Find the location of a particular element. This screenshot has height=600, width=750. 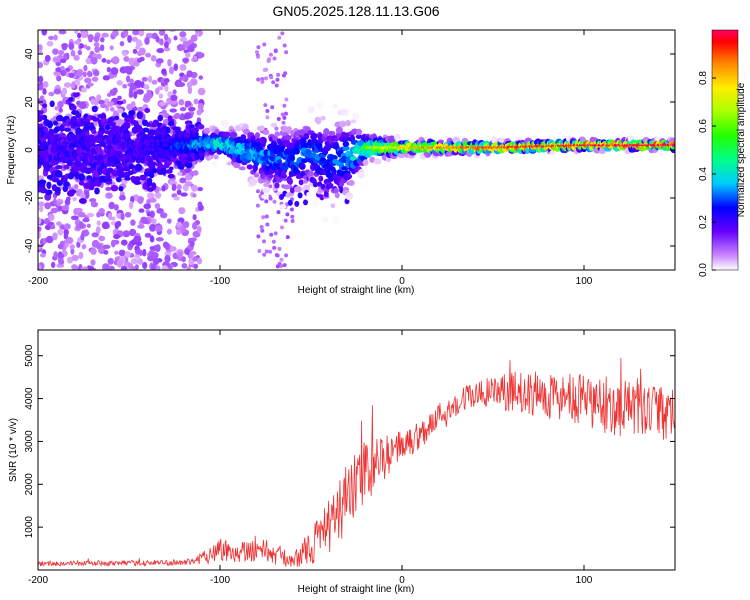

y-tick-label: 1000 is located at coordinates (29, 527).